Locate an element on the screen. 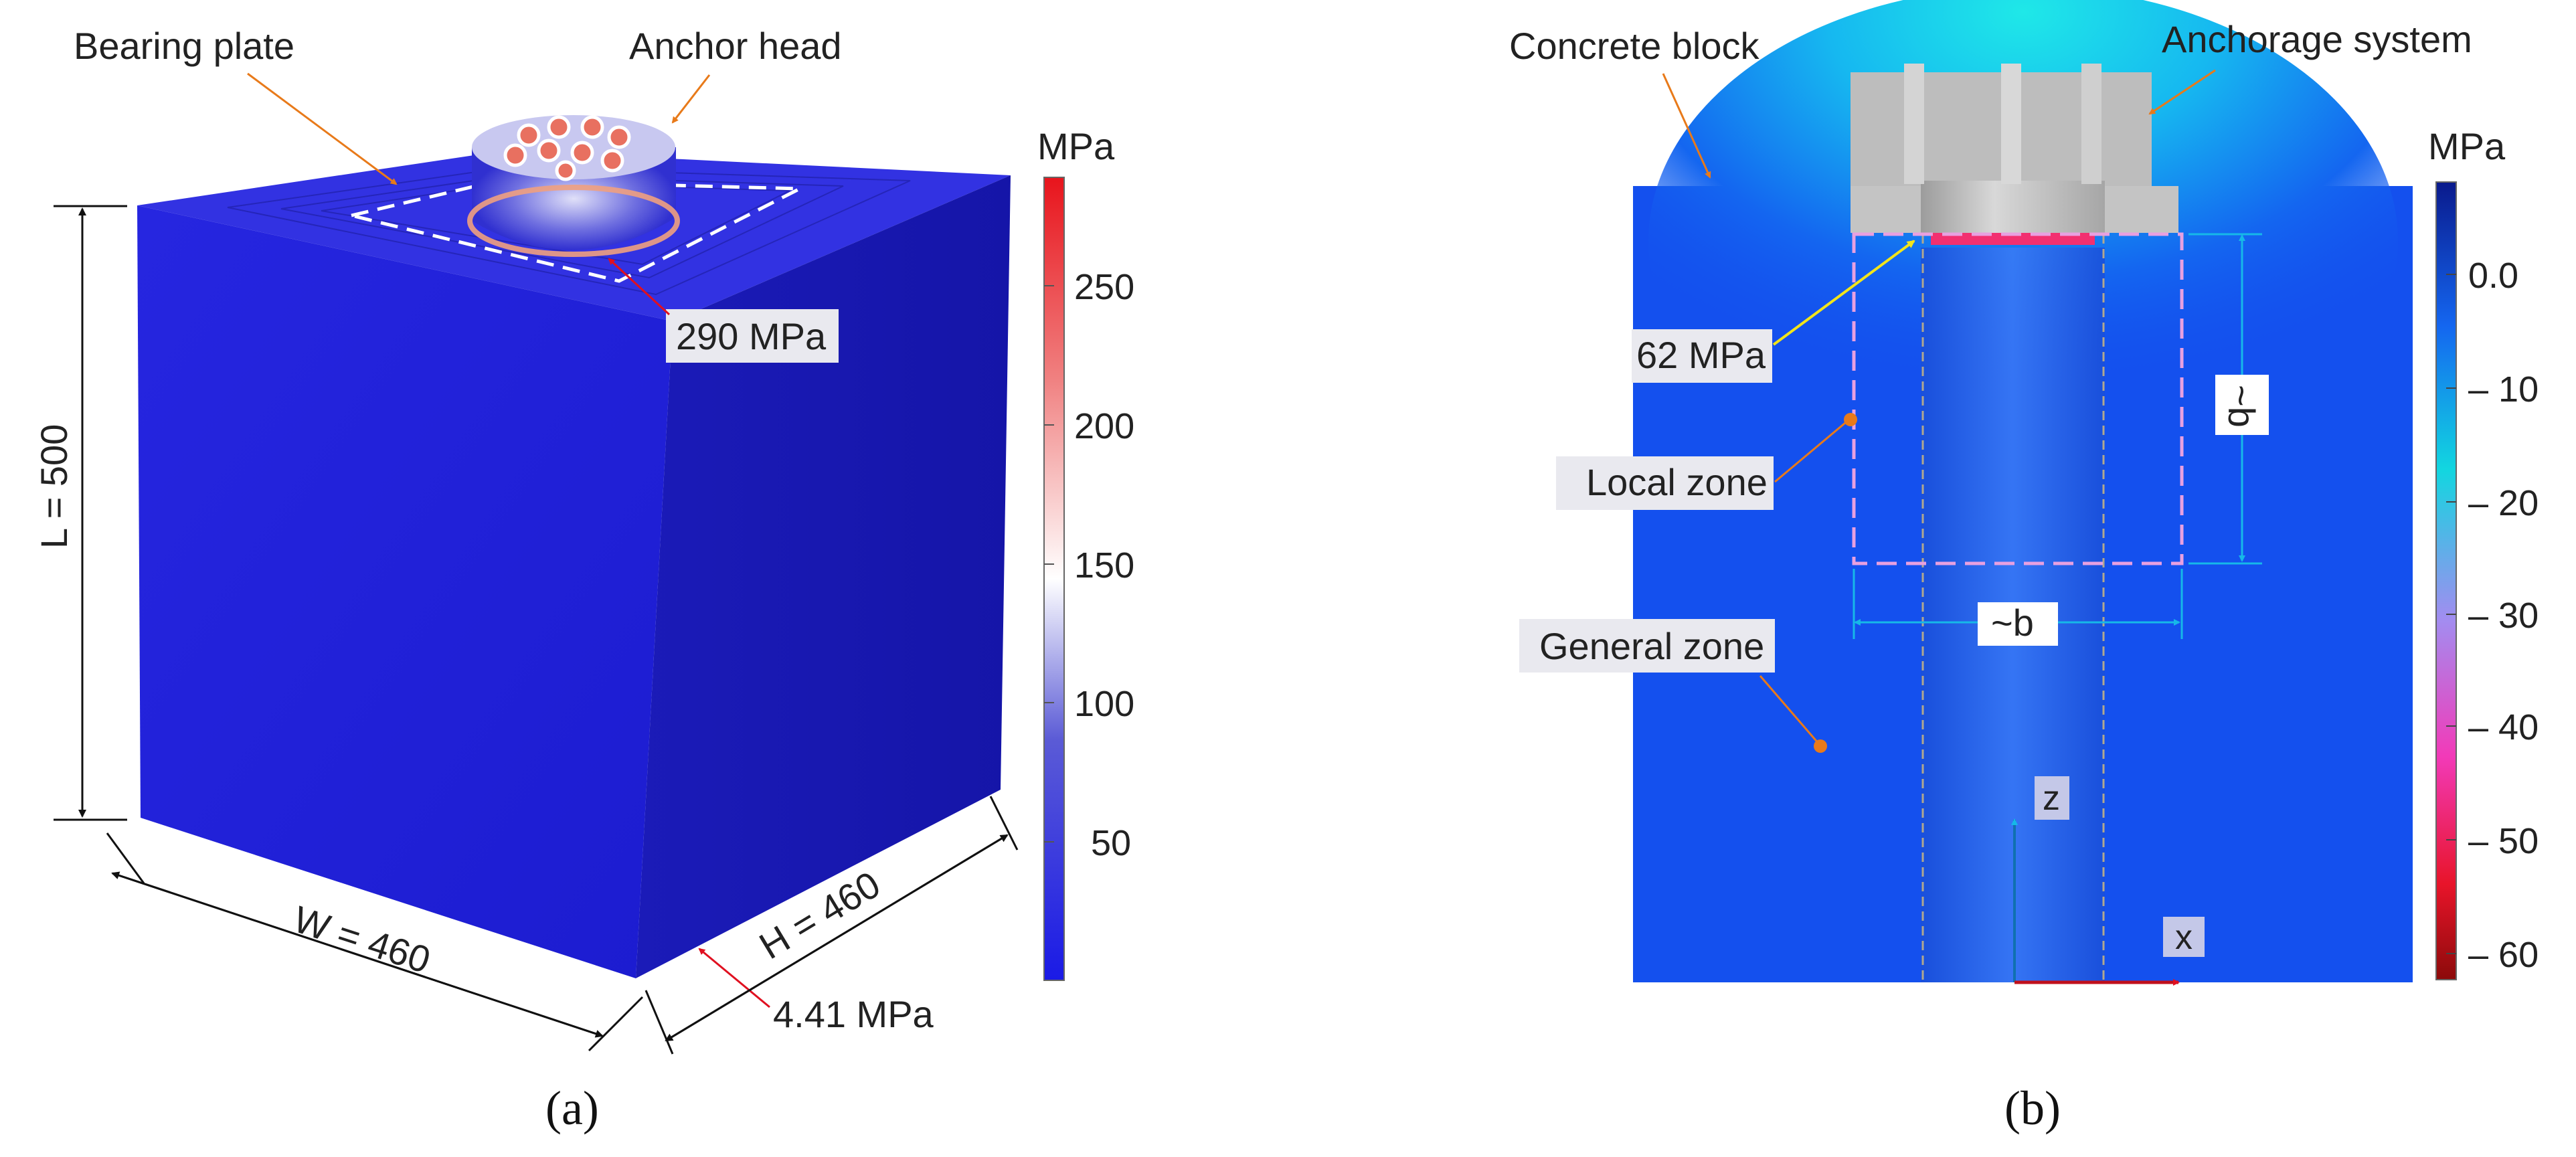  panel-a-label: (a) is located at coordinates (572, 1108).